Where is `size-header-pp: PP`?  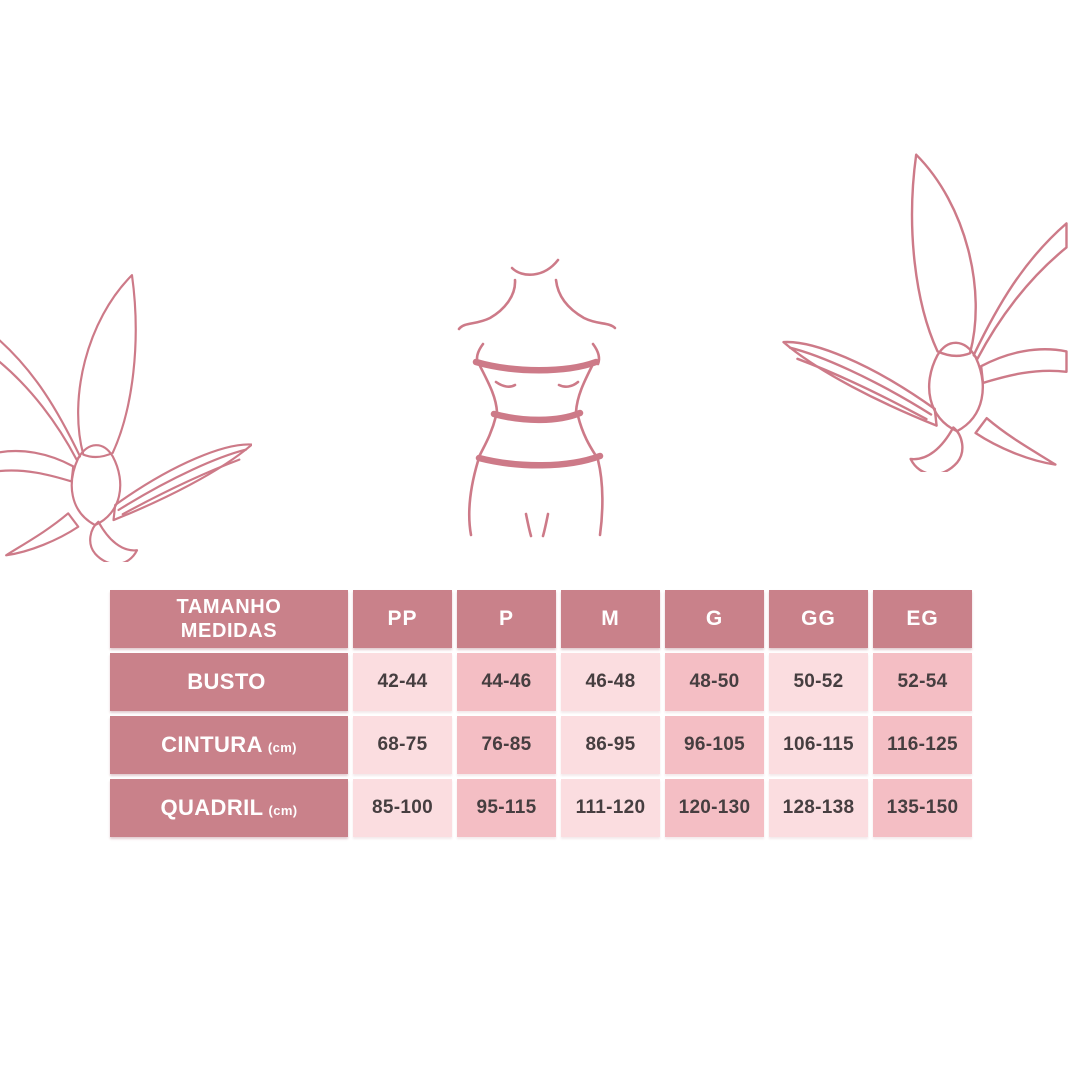 size-header-pp: PP is located at coordinates (402, 619).